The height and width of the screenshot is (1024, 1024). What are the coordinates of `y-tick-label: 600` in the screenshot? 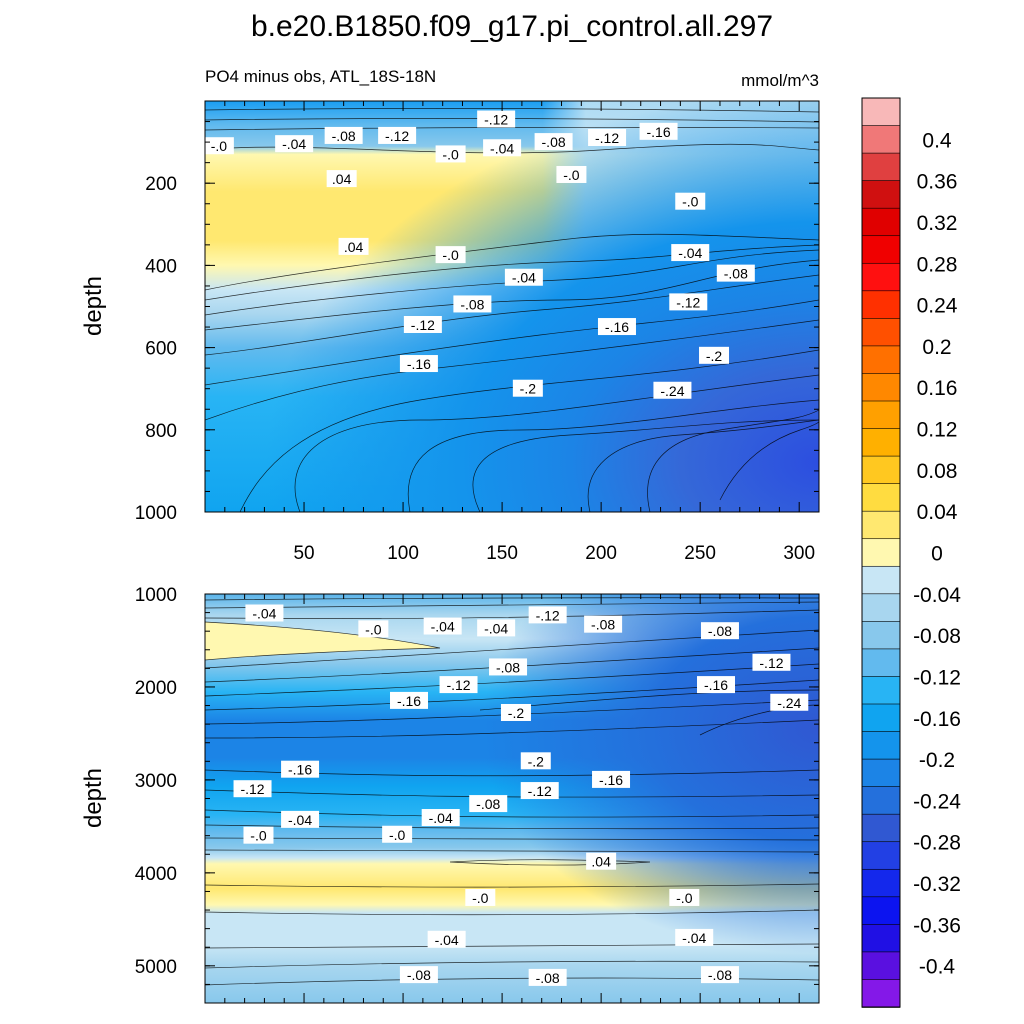 It's located at (161, 349).